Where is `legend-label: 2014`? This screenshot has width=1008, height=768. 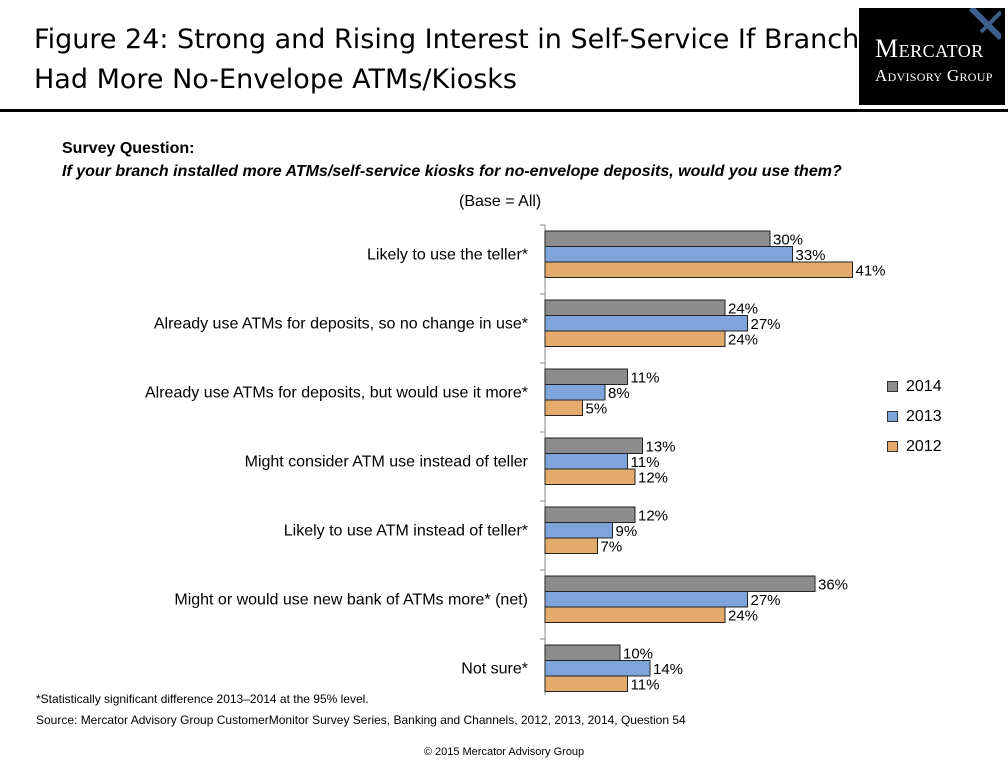
legend-label: 2014 is located at coordinates (924, 386).